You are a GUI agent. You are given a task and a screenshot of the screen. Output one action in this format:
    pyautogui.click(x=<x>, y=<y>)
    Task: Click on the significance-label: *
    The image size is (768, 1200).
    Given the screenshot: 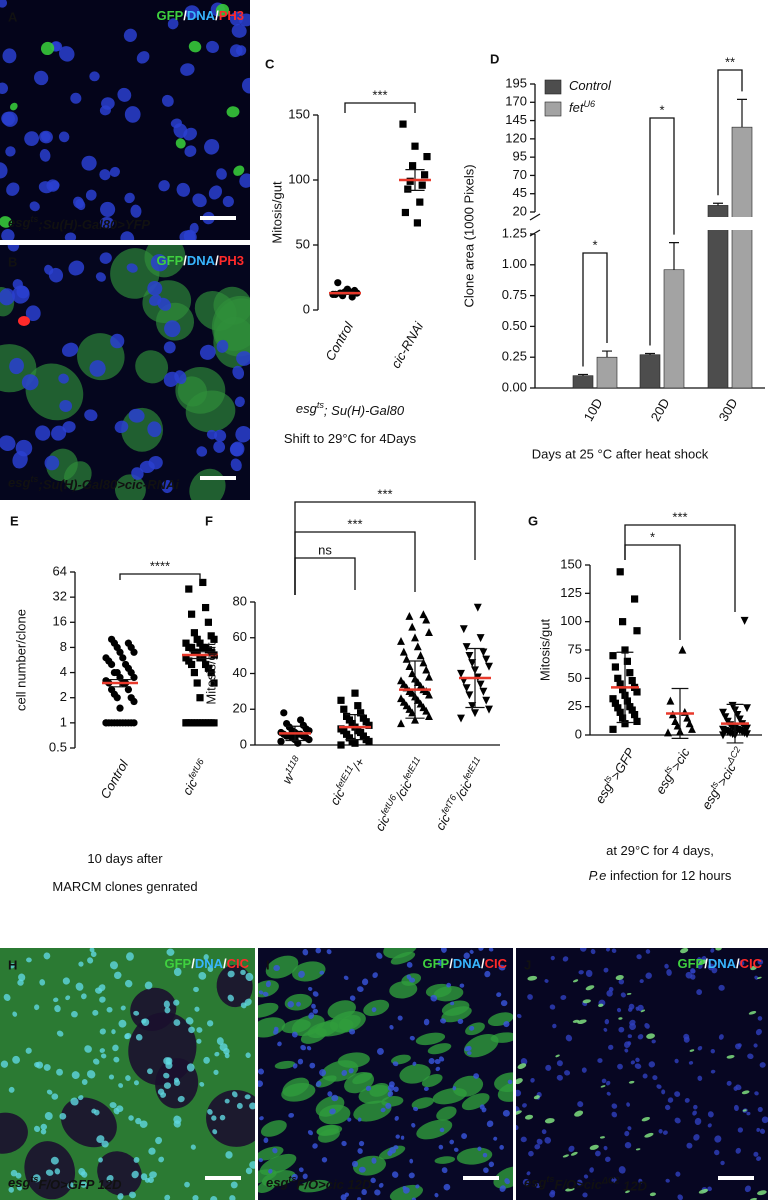 What is the action you would take?
    pyautogui.click(x=652, y=536)
    